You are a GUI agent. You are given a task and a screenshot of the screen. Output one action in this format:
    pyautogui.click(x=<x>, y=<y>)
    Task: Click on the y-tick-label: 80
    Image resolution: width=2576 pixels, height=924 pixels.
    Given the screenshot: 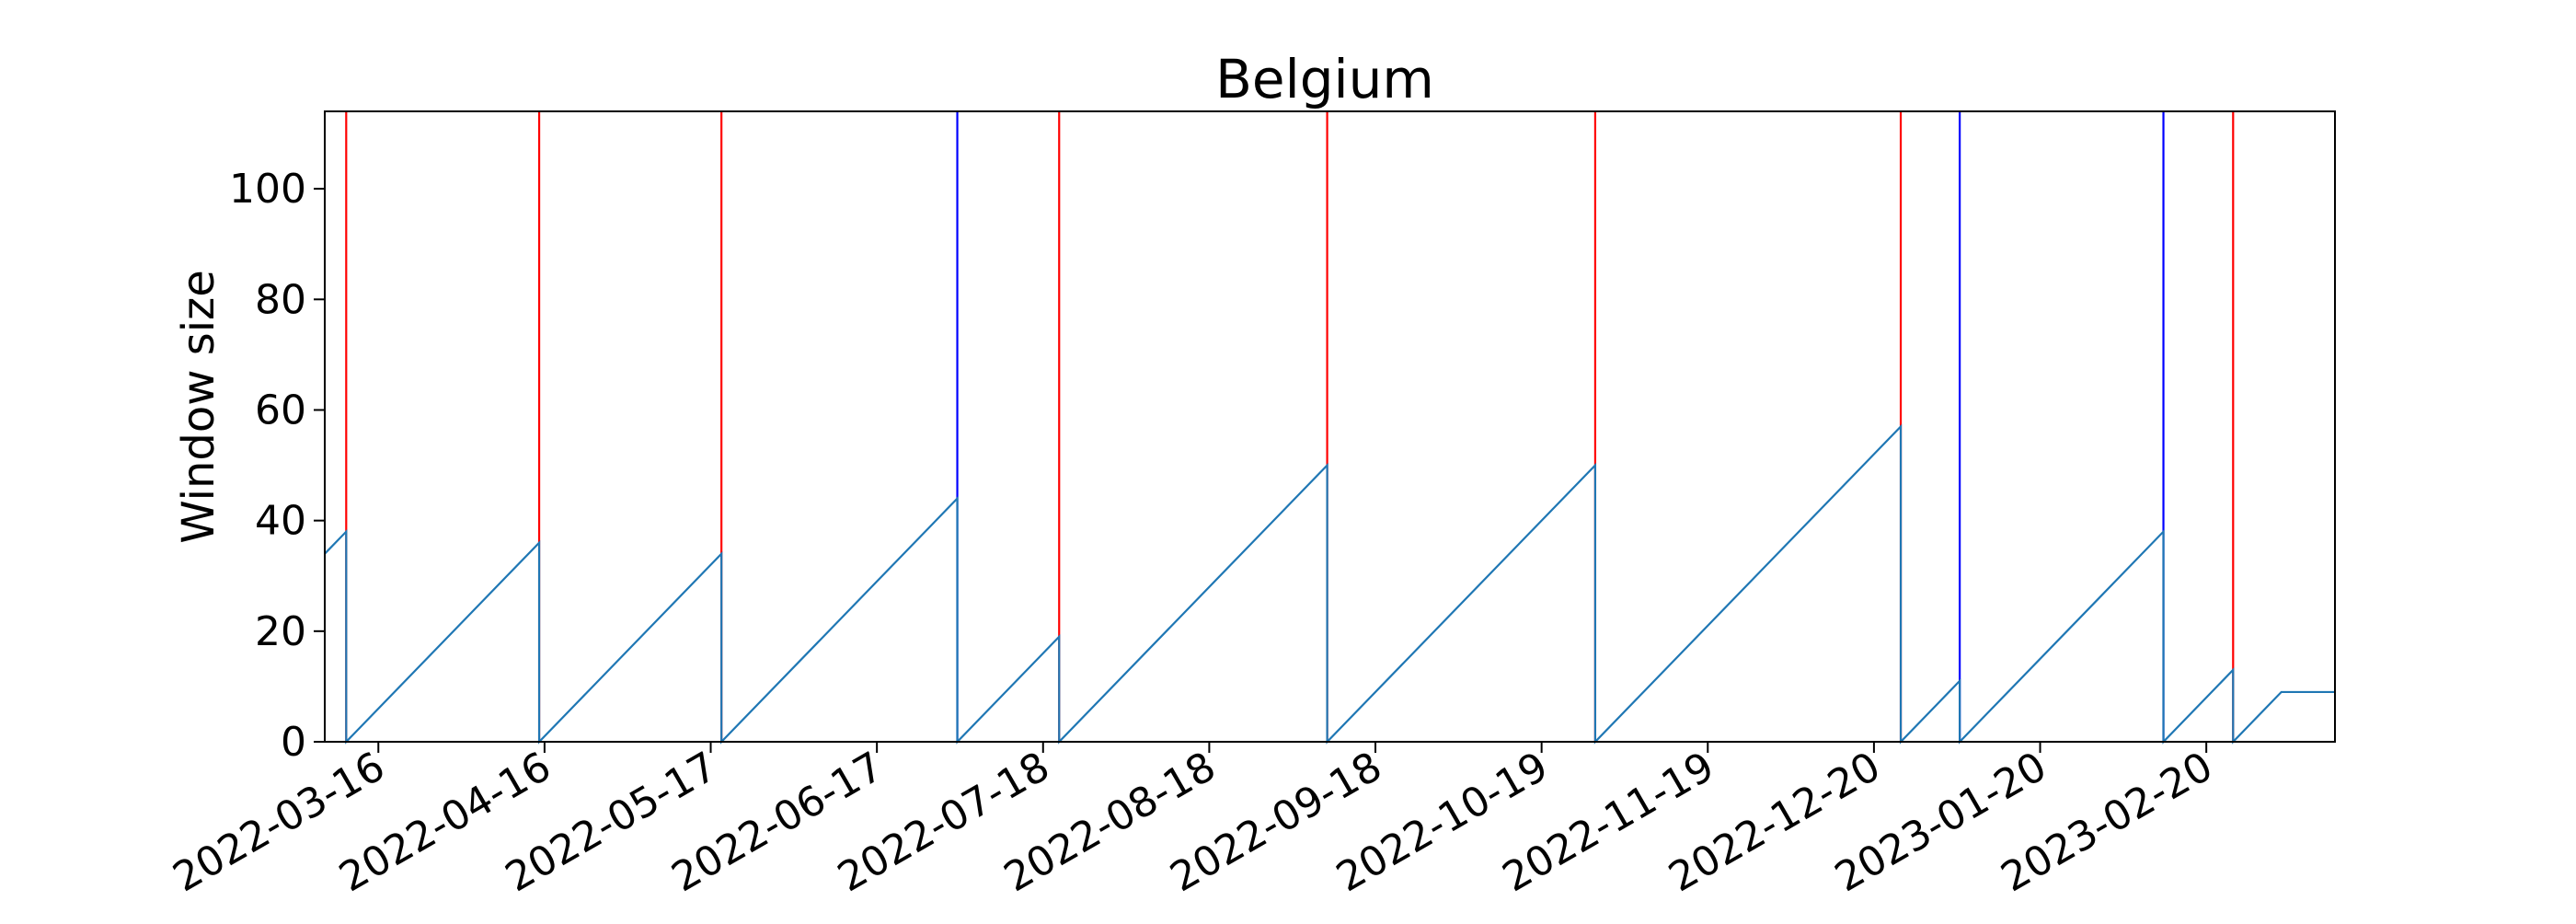 What is the action you would take?
    pyautogui.click(x=280, y=299)
    